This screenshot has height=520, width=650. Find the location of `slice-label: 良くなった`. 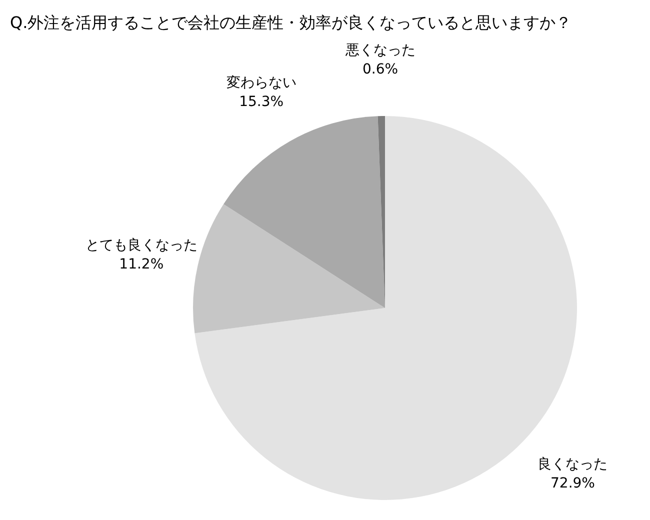

slice-label: 良くなった is located at coordinates (573, 464).